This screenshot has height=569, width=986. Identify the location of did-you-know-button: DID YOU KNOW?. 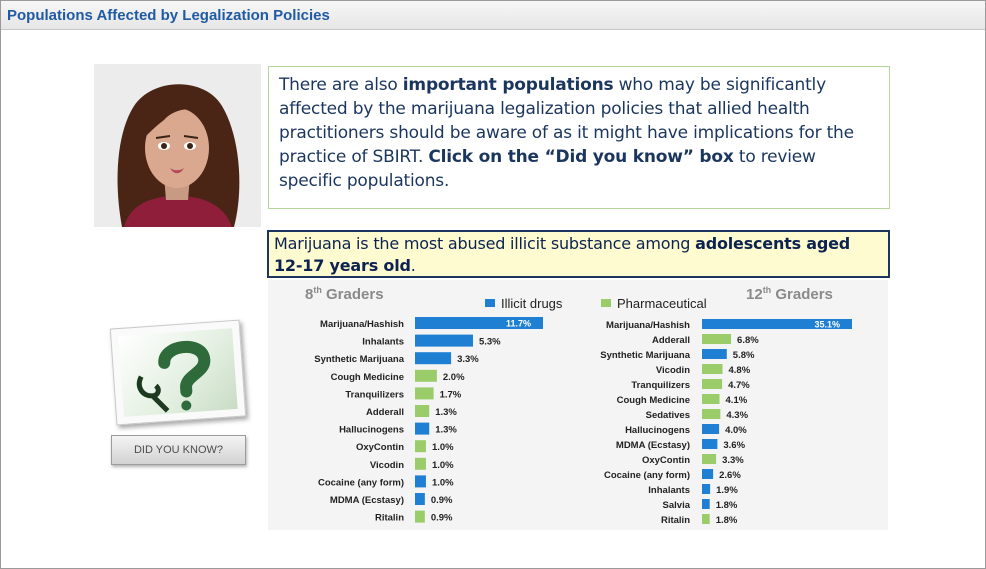
(178, 450).